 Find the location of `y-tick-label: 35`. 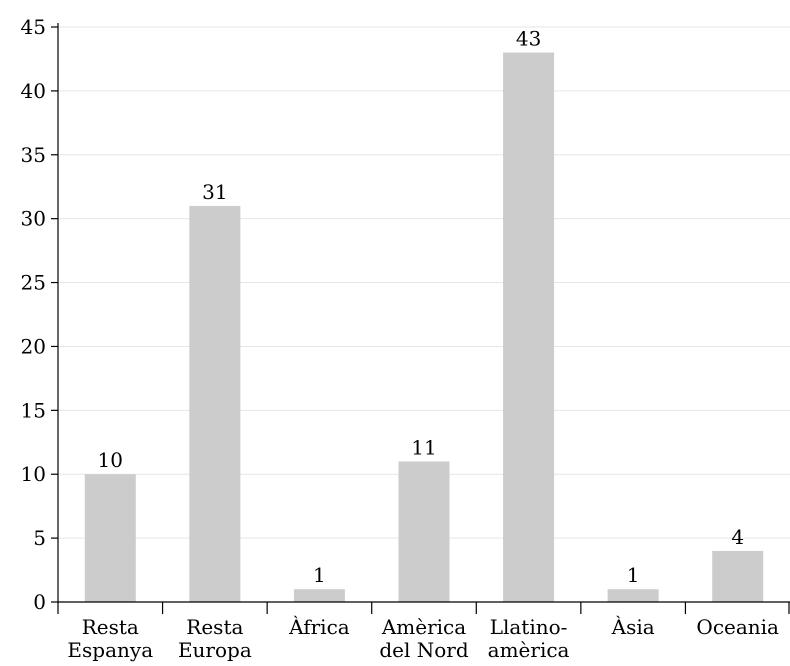

y-tick-label: 35 is located at coordinates (33, 155).